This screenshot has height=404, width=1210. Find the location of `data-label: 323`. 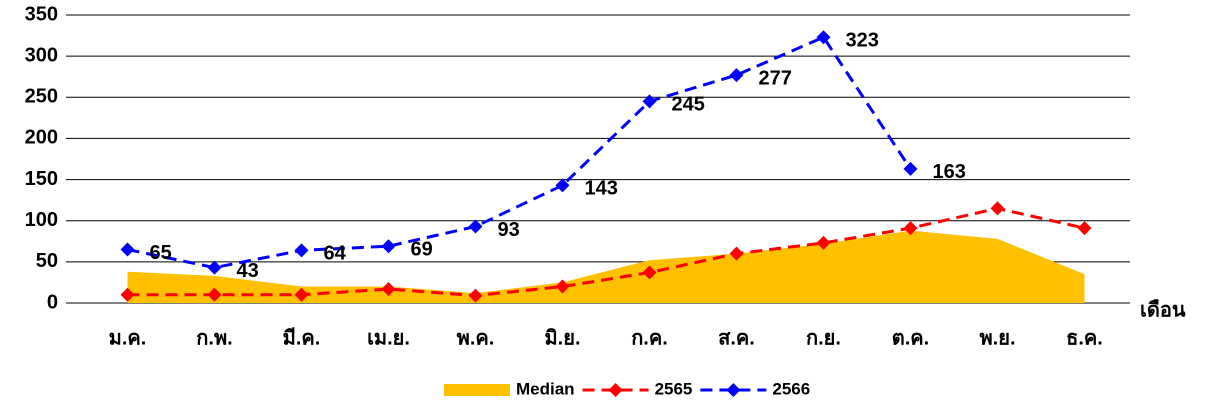

data-label: 323 is located at coordinates (862, 40).